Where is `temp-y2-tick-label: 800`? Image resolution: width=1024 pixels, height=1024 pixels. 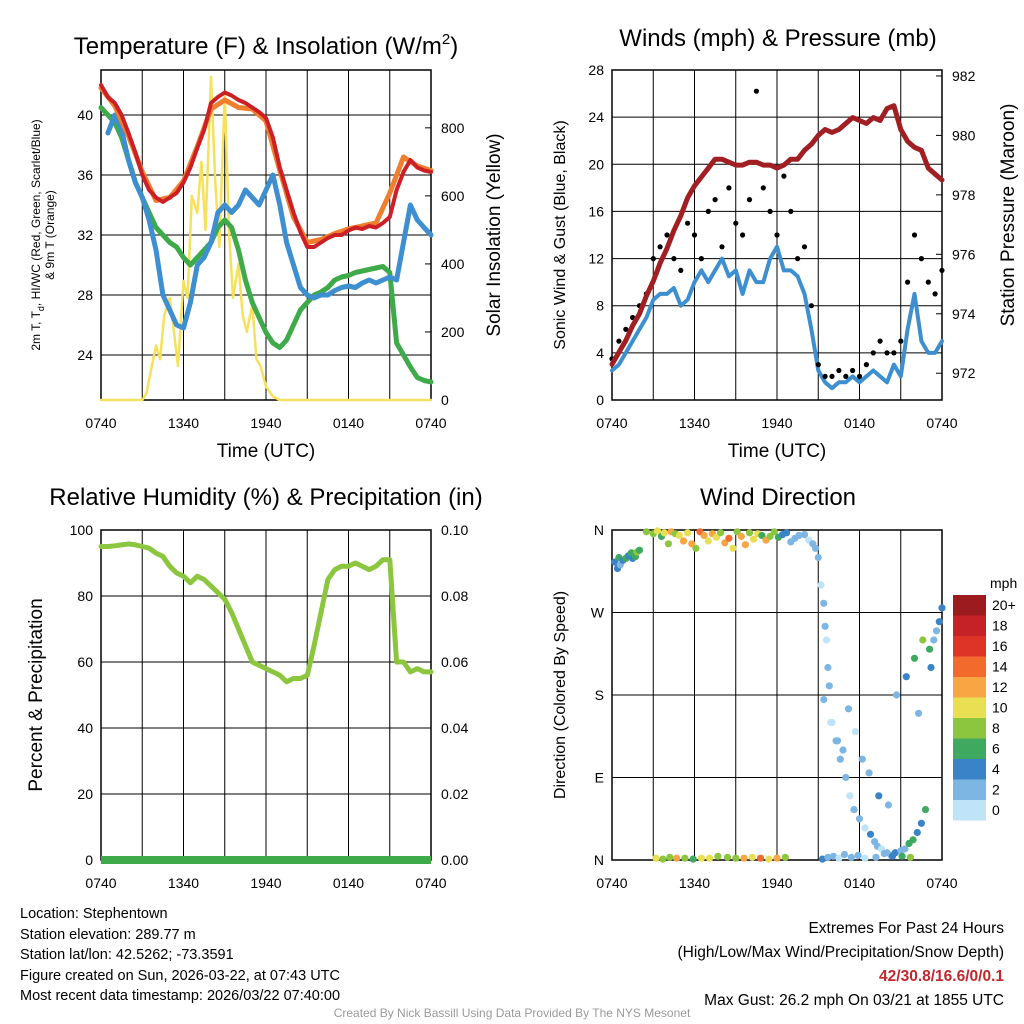
temp-y2-tick-label: 800 is located at coordinates (453, 128).